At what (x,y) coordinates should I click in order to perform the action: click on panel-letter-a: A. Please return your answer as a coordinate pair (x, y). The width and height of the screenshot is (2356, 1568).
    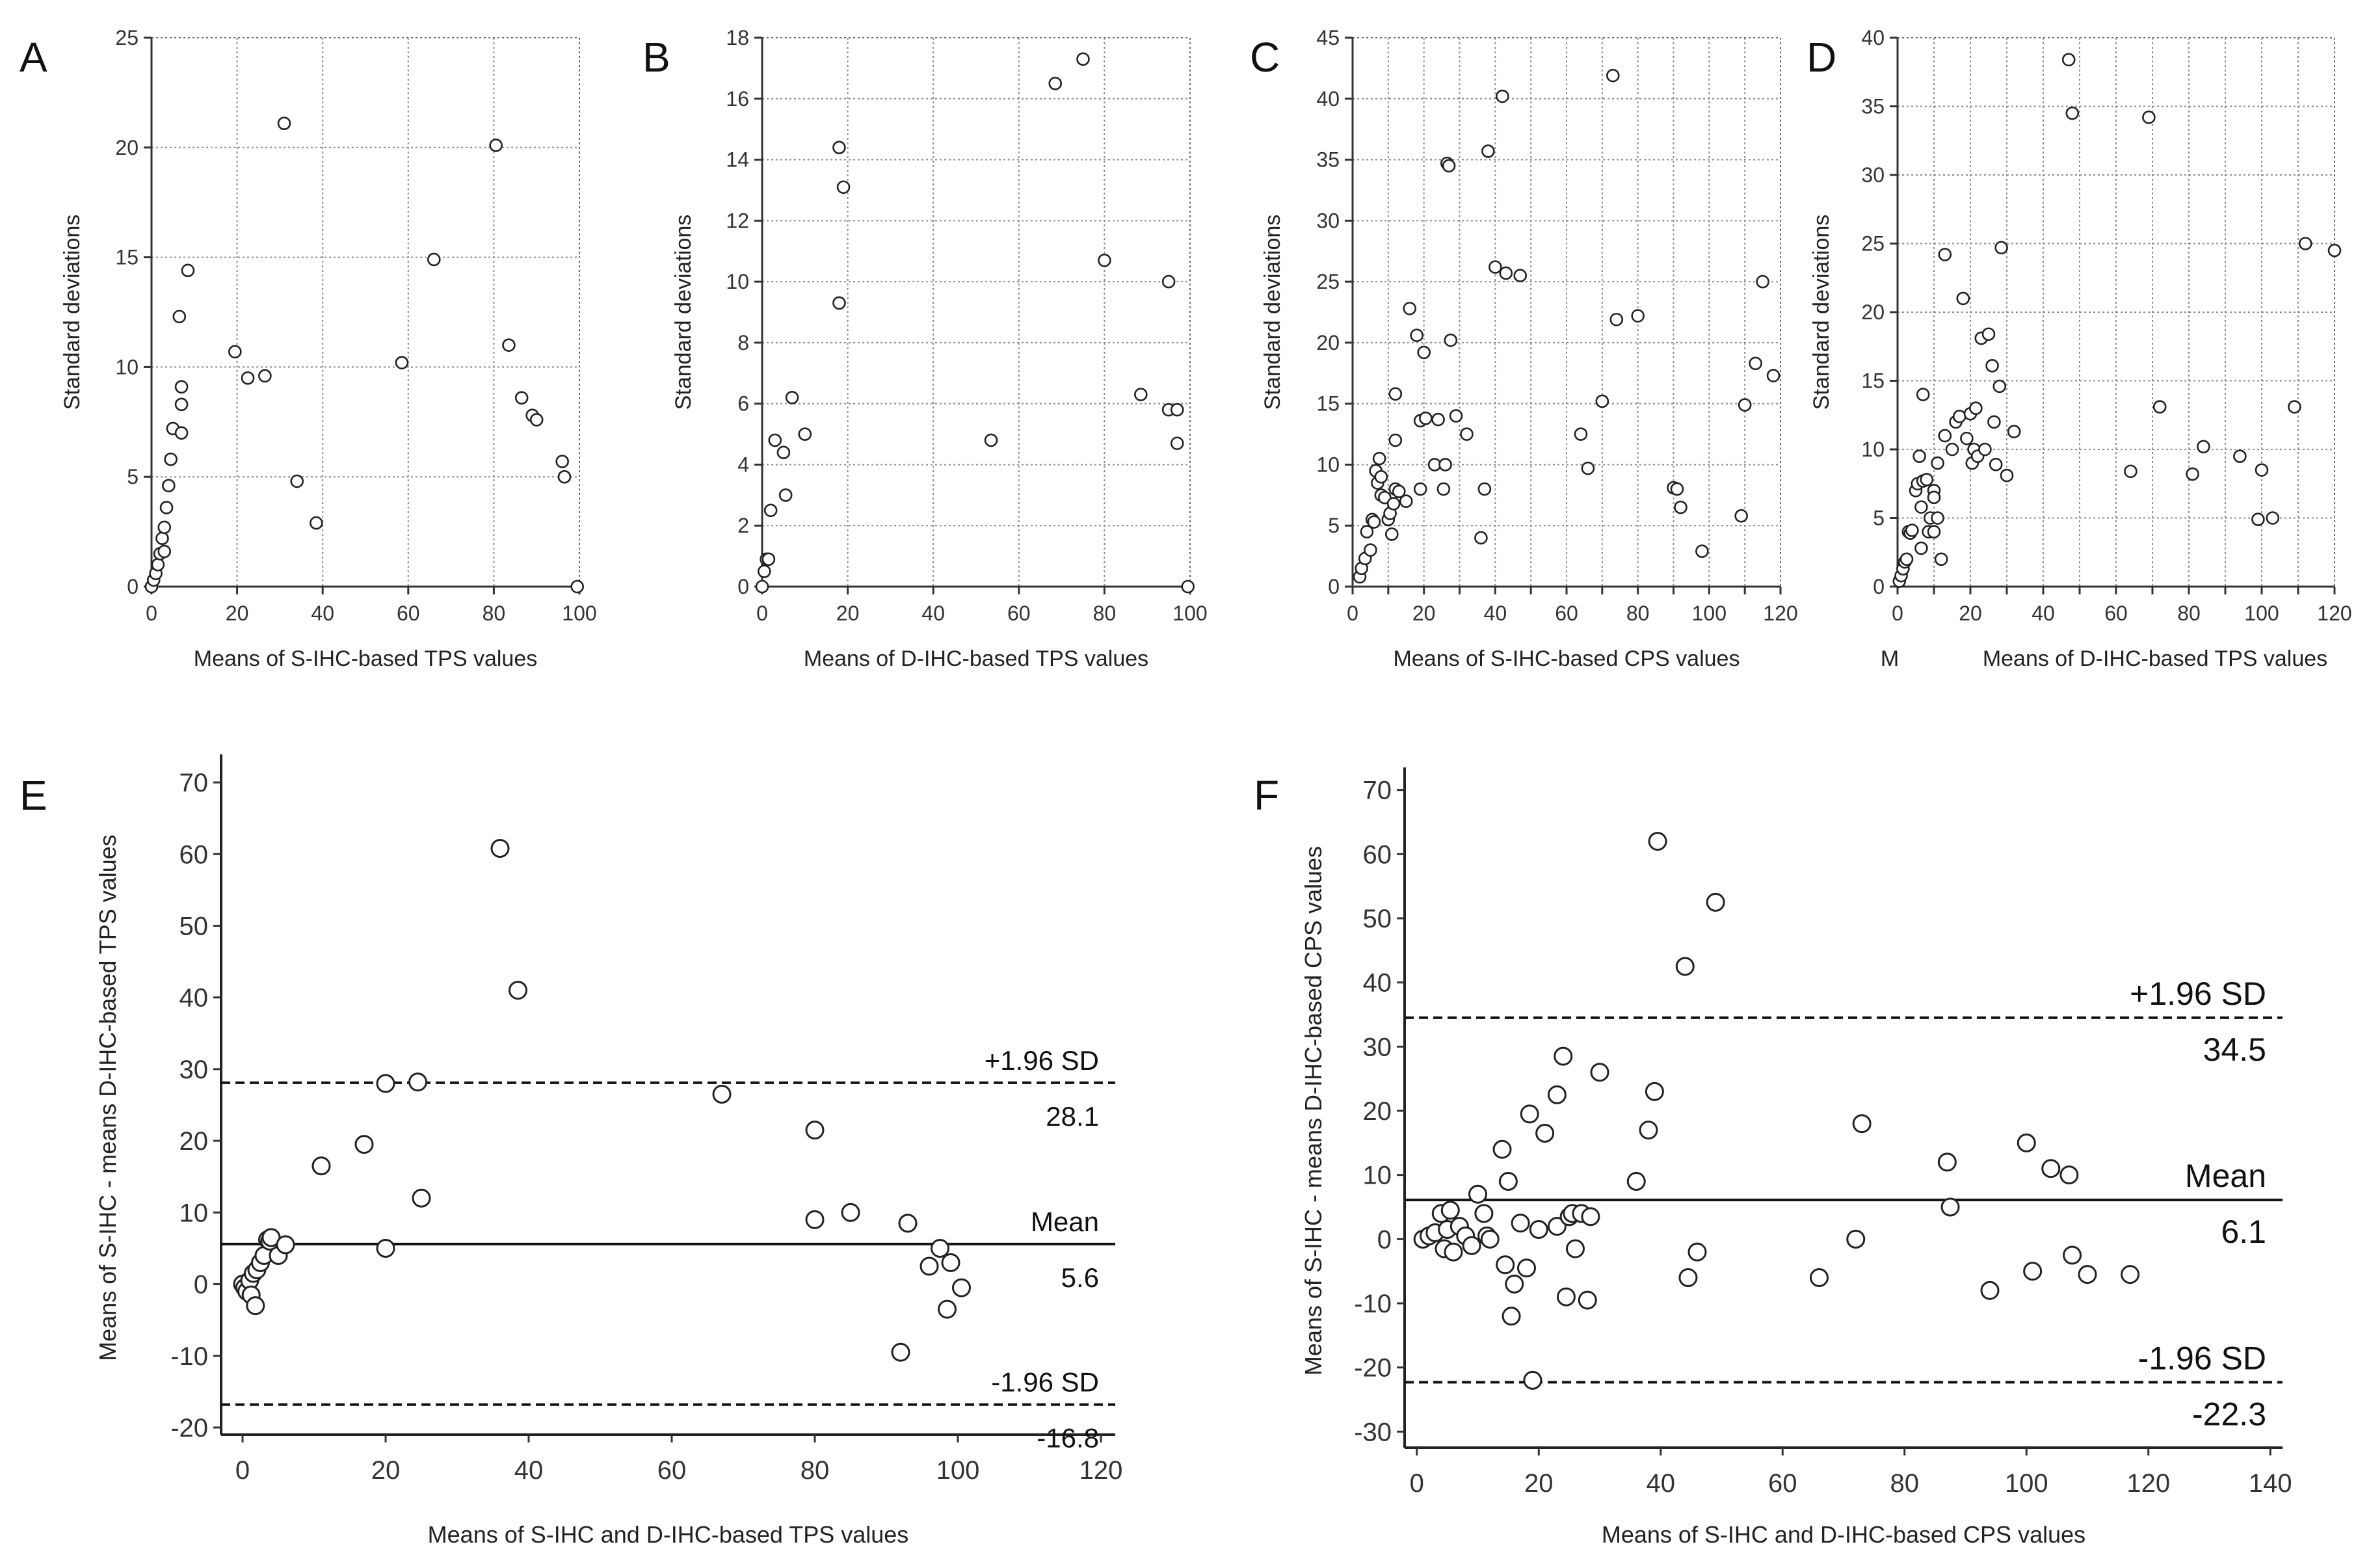
    Looking at the image, I should click on (33, 58).